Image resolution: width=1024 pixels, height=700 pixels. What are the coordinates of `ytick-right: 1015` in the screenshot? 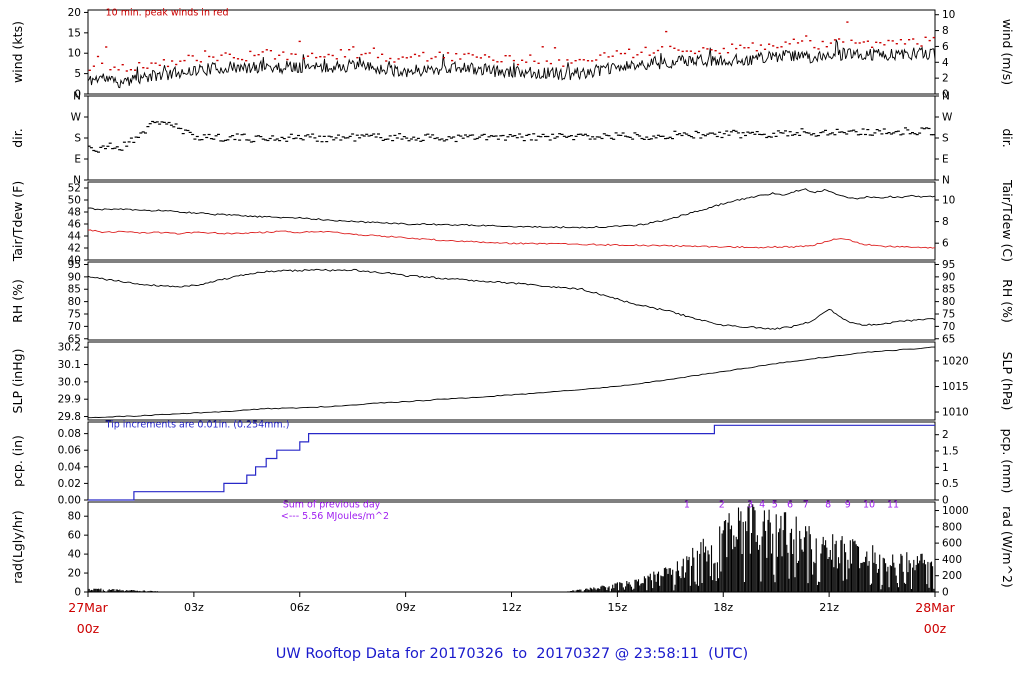 It's located at (955, 387).